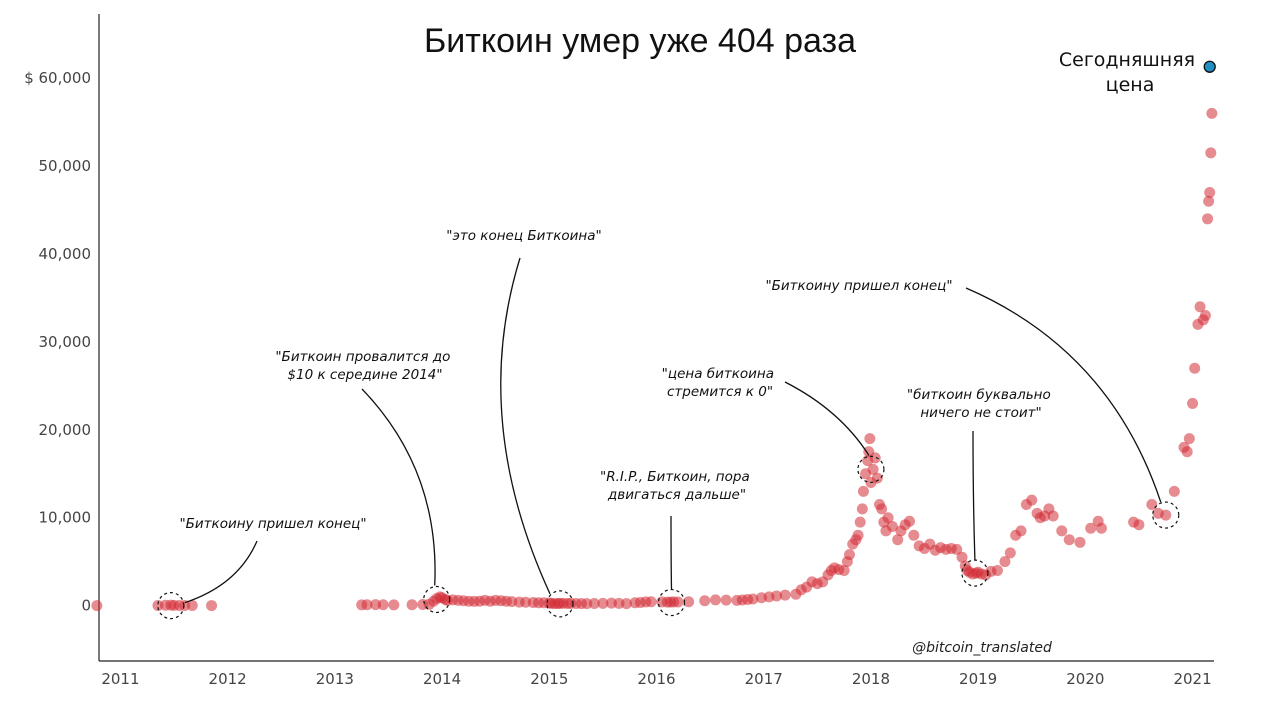  I want to click on y-tick-label: 20,000, so click(65, 430).